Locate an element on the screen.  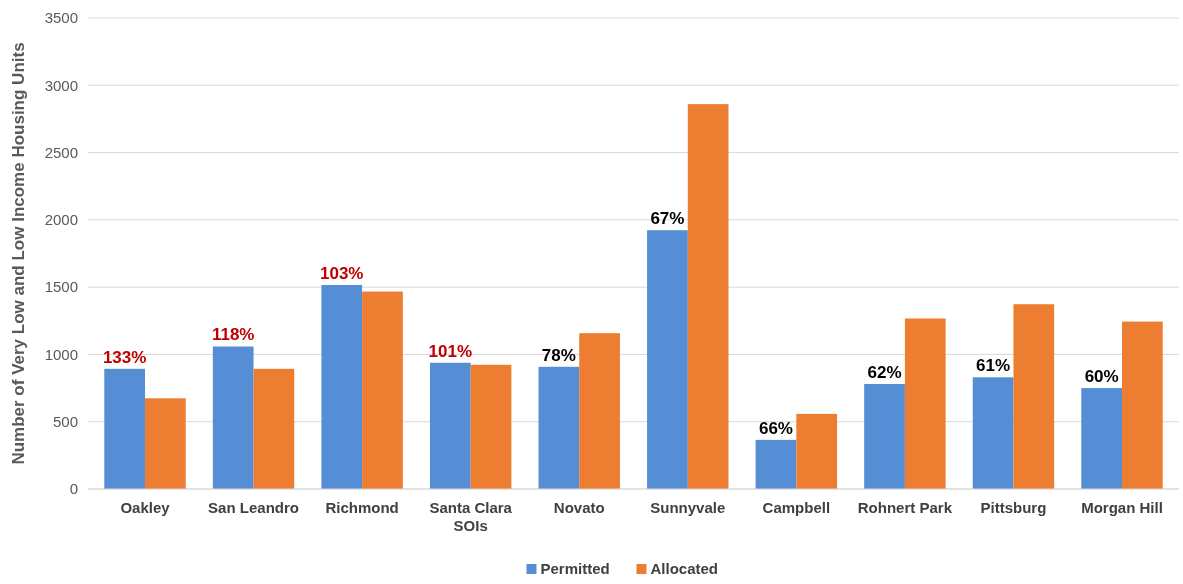
y-axis-title: Number of Very Low and Low Income Housing Units is located at coordinates (18, 253).